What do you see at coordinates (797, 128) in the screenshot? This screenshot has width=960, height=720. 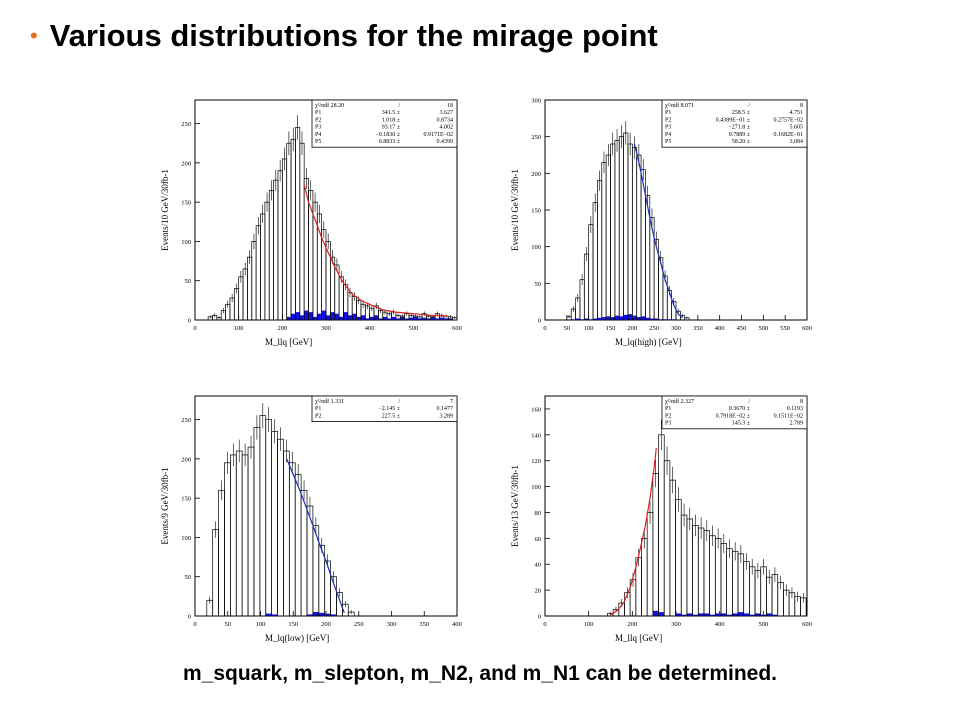 I see `stats-error: 5.605` at bounding box center [797, 128].